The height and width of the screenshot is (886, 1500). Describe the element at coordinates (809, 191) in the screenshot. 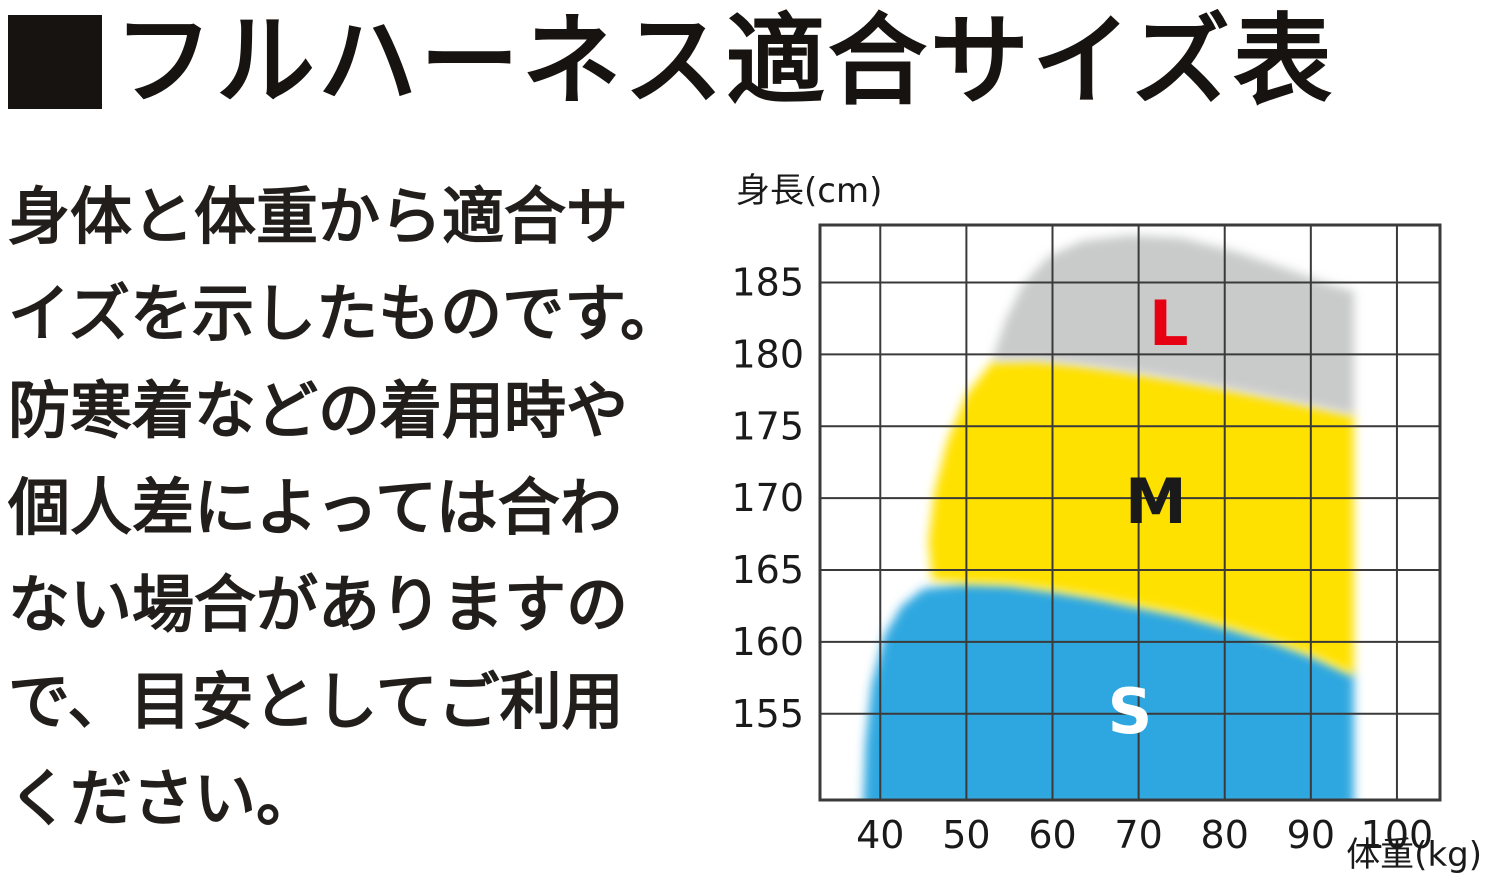

I see `y-axis-title: 身長(cm)` at that location.